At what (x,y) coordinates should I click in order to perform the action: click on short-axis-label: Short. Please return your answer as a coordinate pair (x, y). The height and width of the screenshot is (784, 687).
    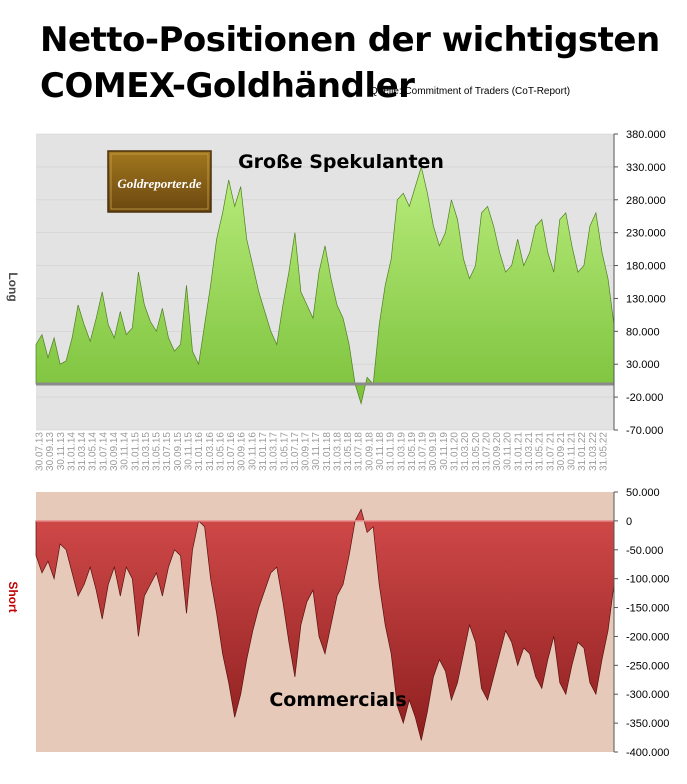
    Looking at the image, I should click on (13, 596).